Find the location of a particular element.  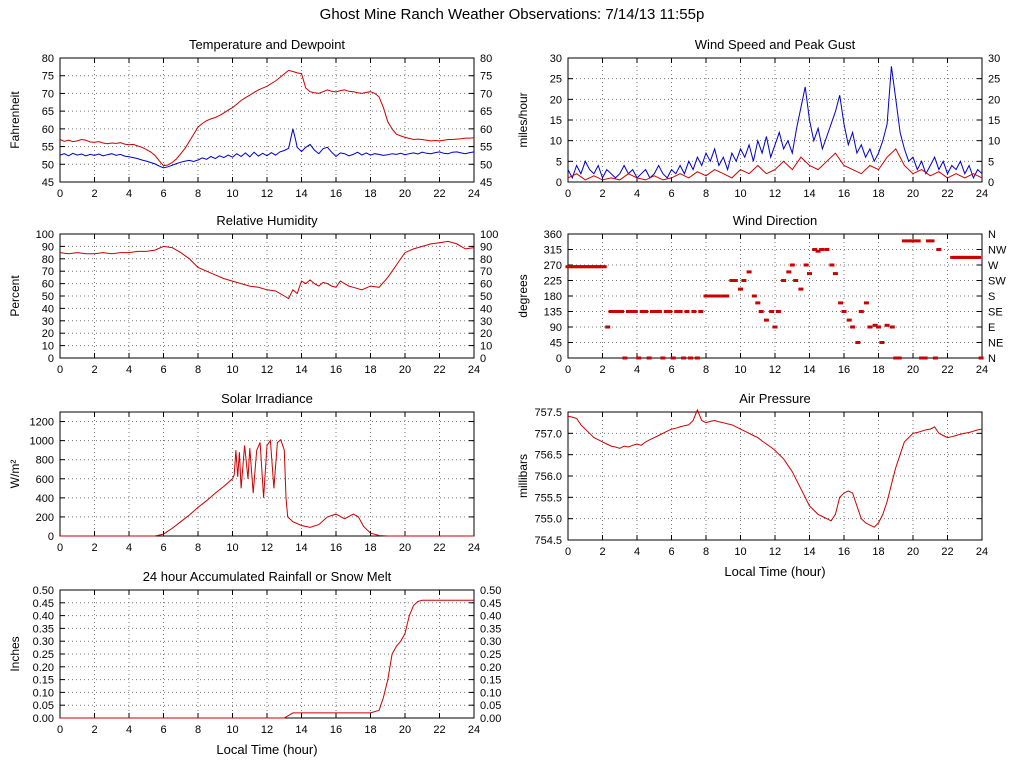

y-tick-label: 1000 is located at coordinates (42, 442).